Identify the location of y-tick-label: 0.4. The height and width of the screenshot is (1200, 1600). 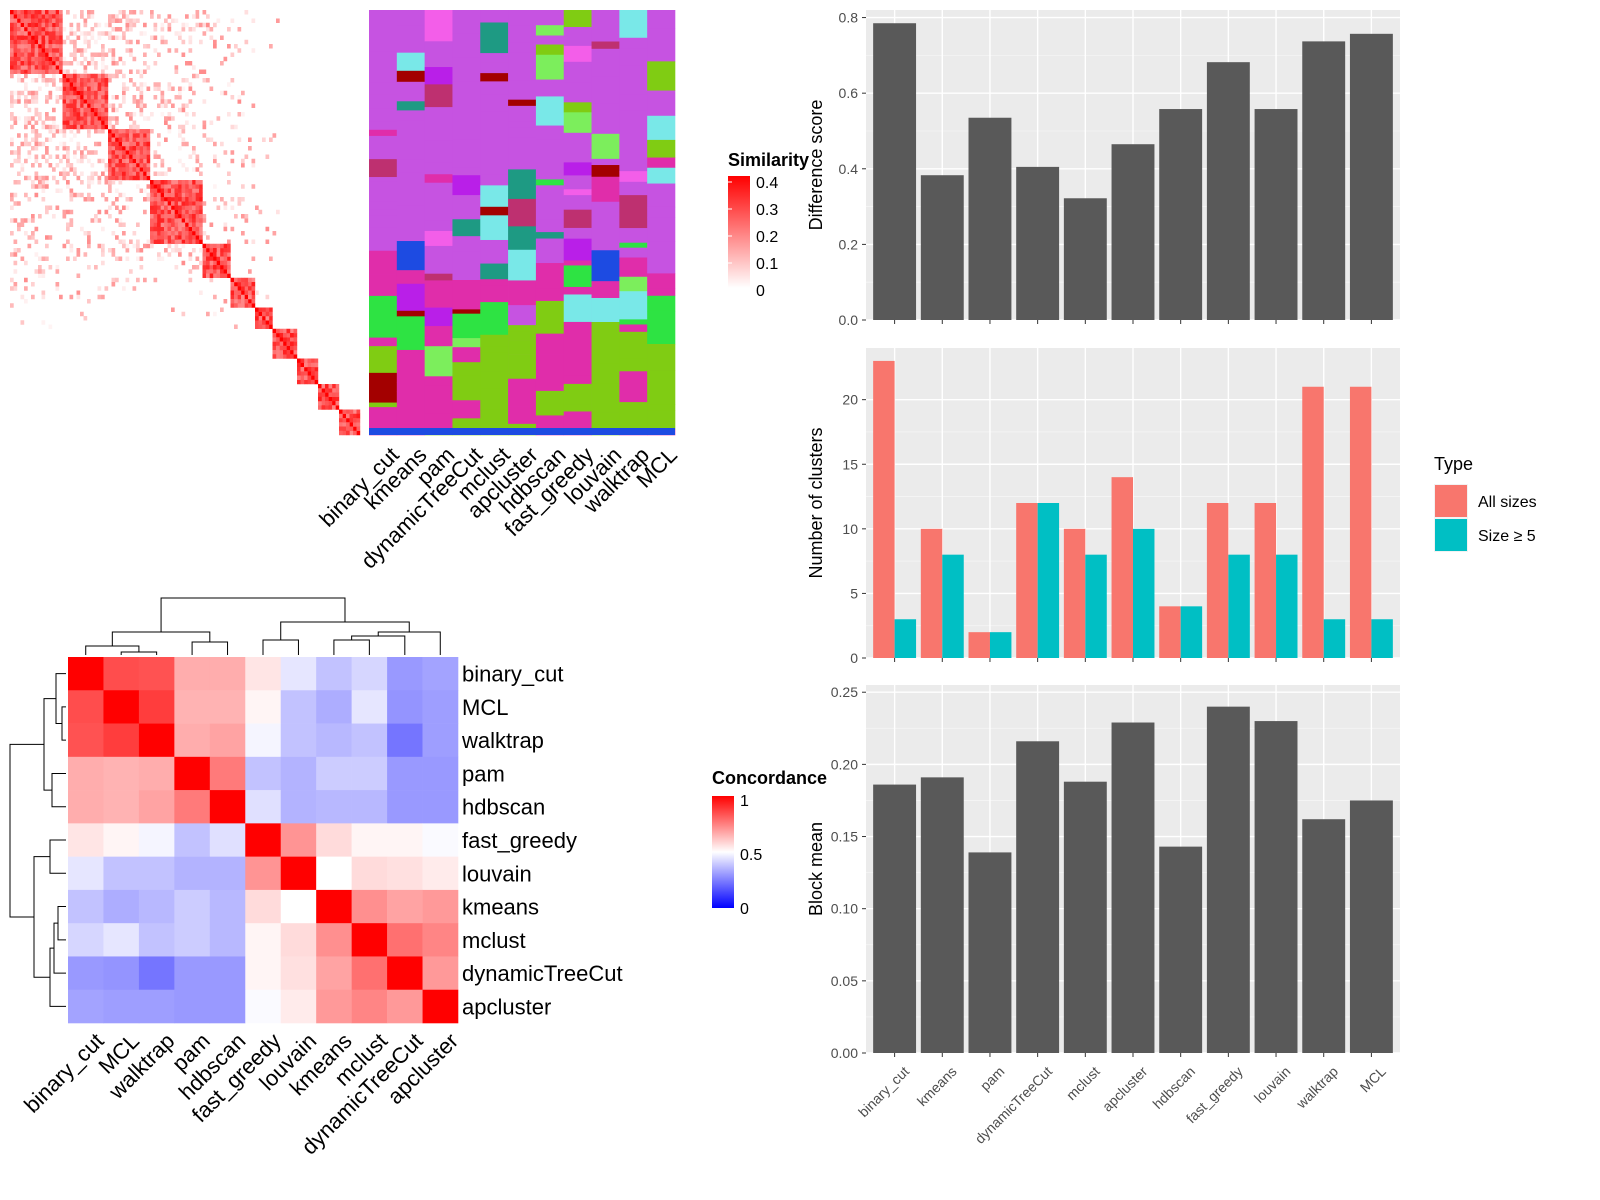
(849, 169).